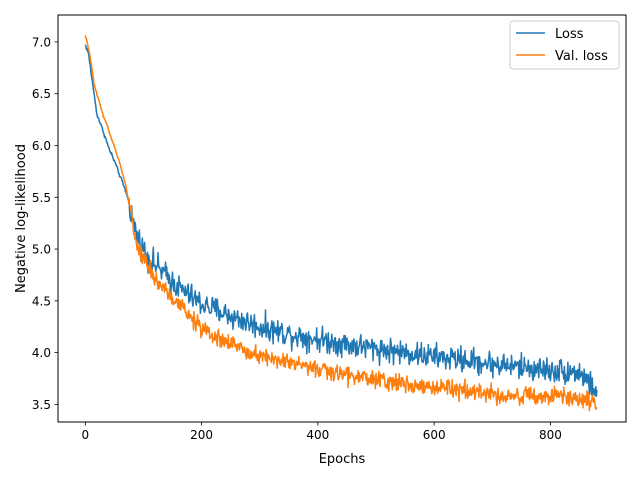  Describe the element at coordinates (41, 353) in the screenshot. I see `y-tick-label: 4.0` at that location.